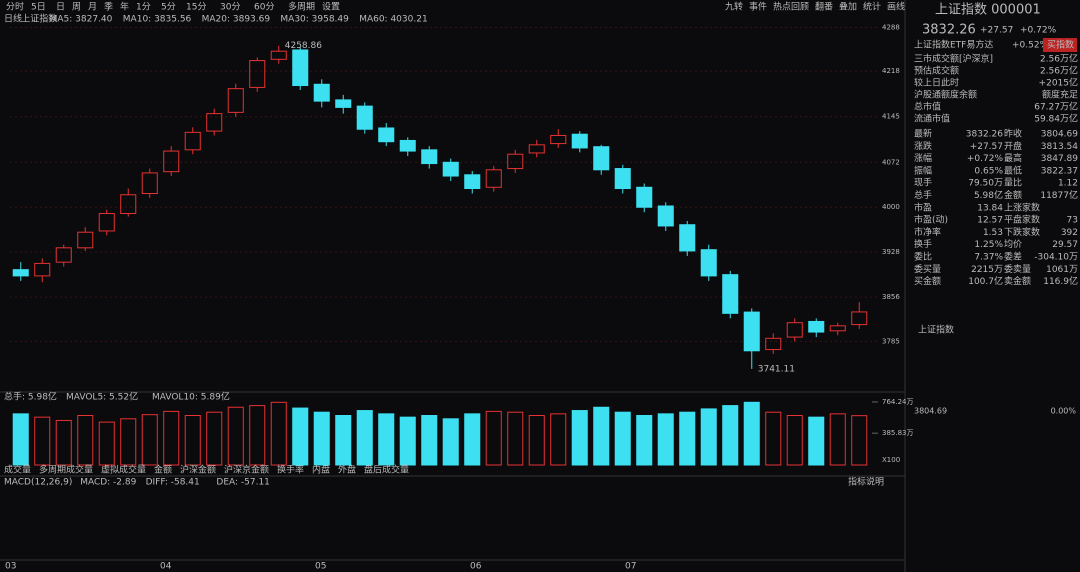 Image resolution: width=1080 pixels, height=572 pixels. Describe the element at coordinates (321, 470) in the screenshot. I see `indicator-tab: 内盘` at that location.